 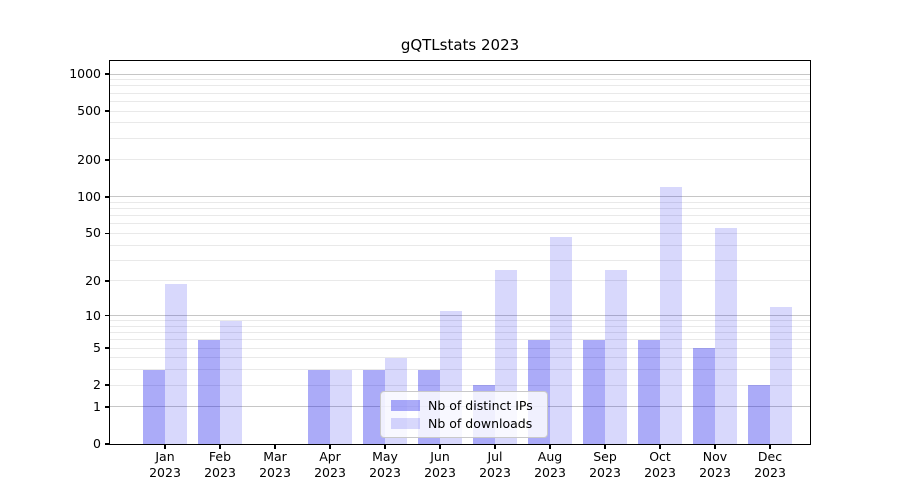 I want to click on legend-item-downloads: Nb of downloads, so click(x=464, y=423).